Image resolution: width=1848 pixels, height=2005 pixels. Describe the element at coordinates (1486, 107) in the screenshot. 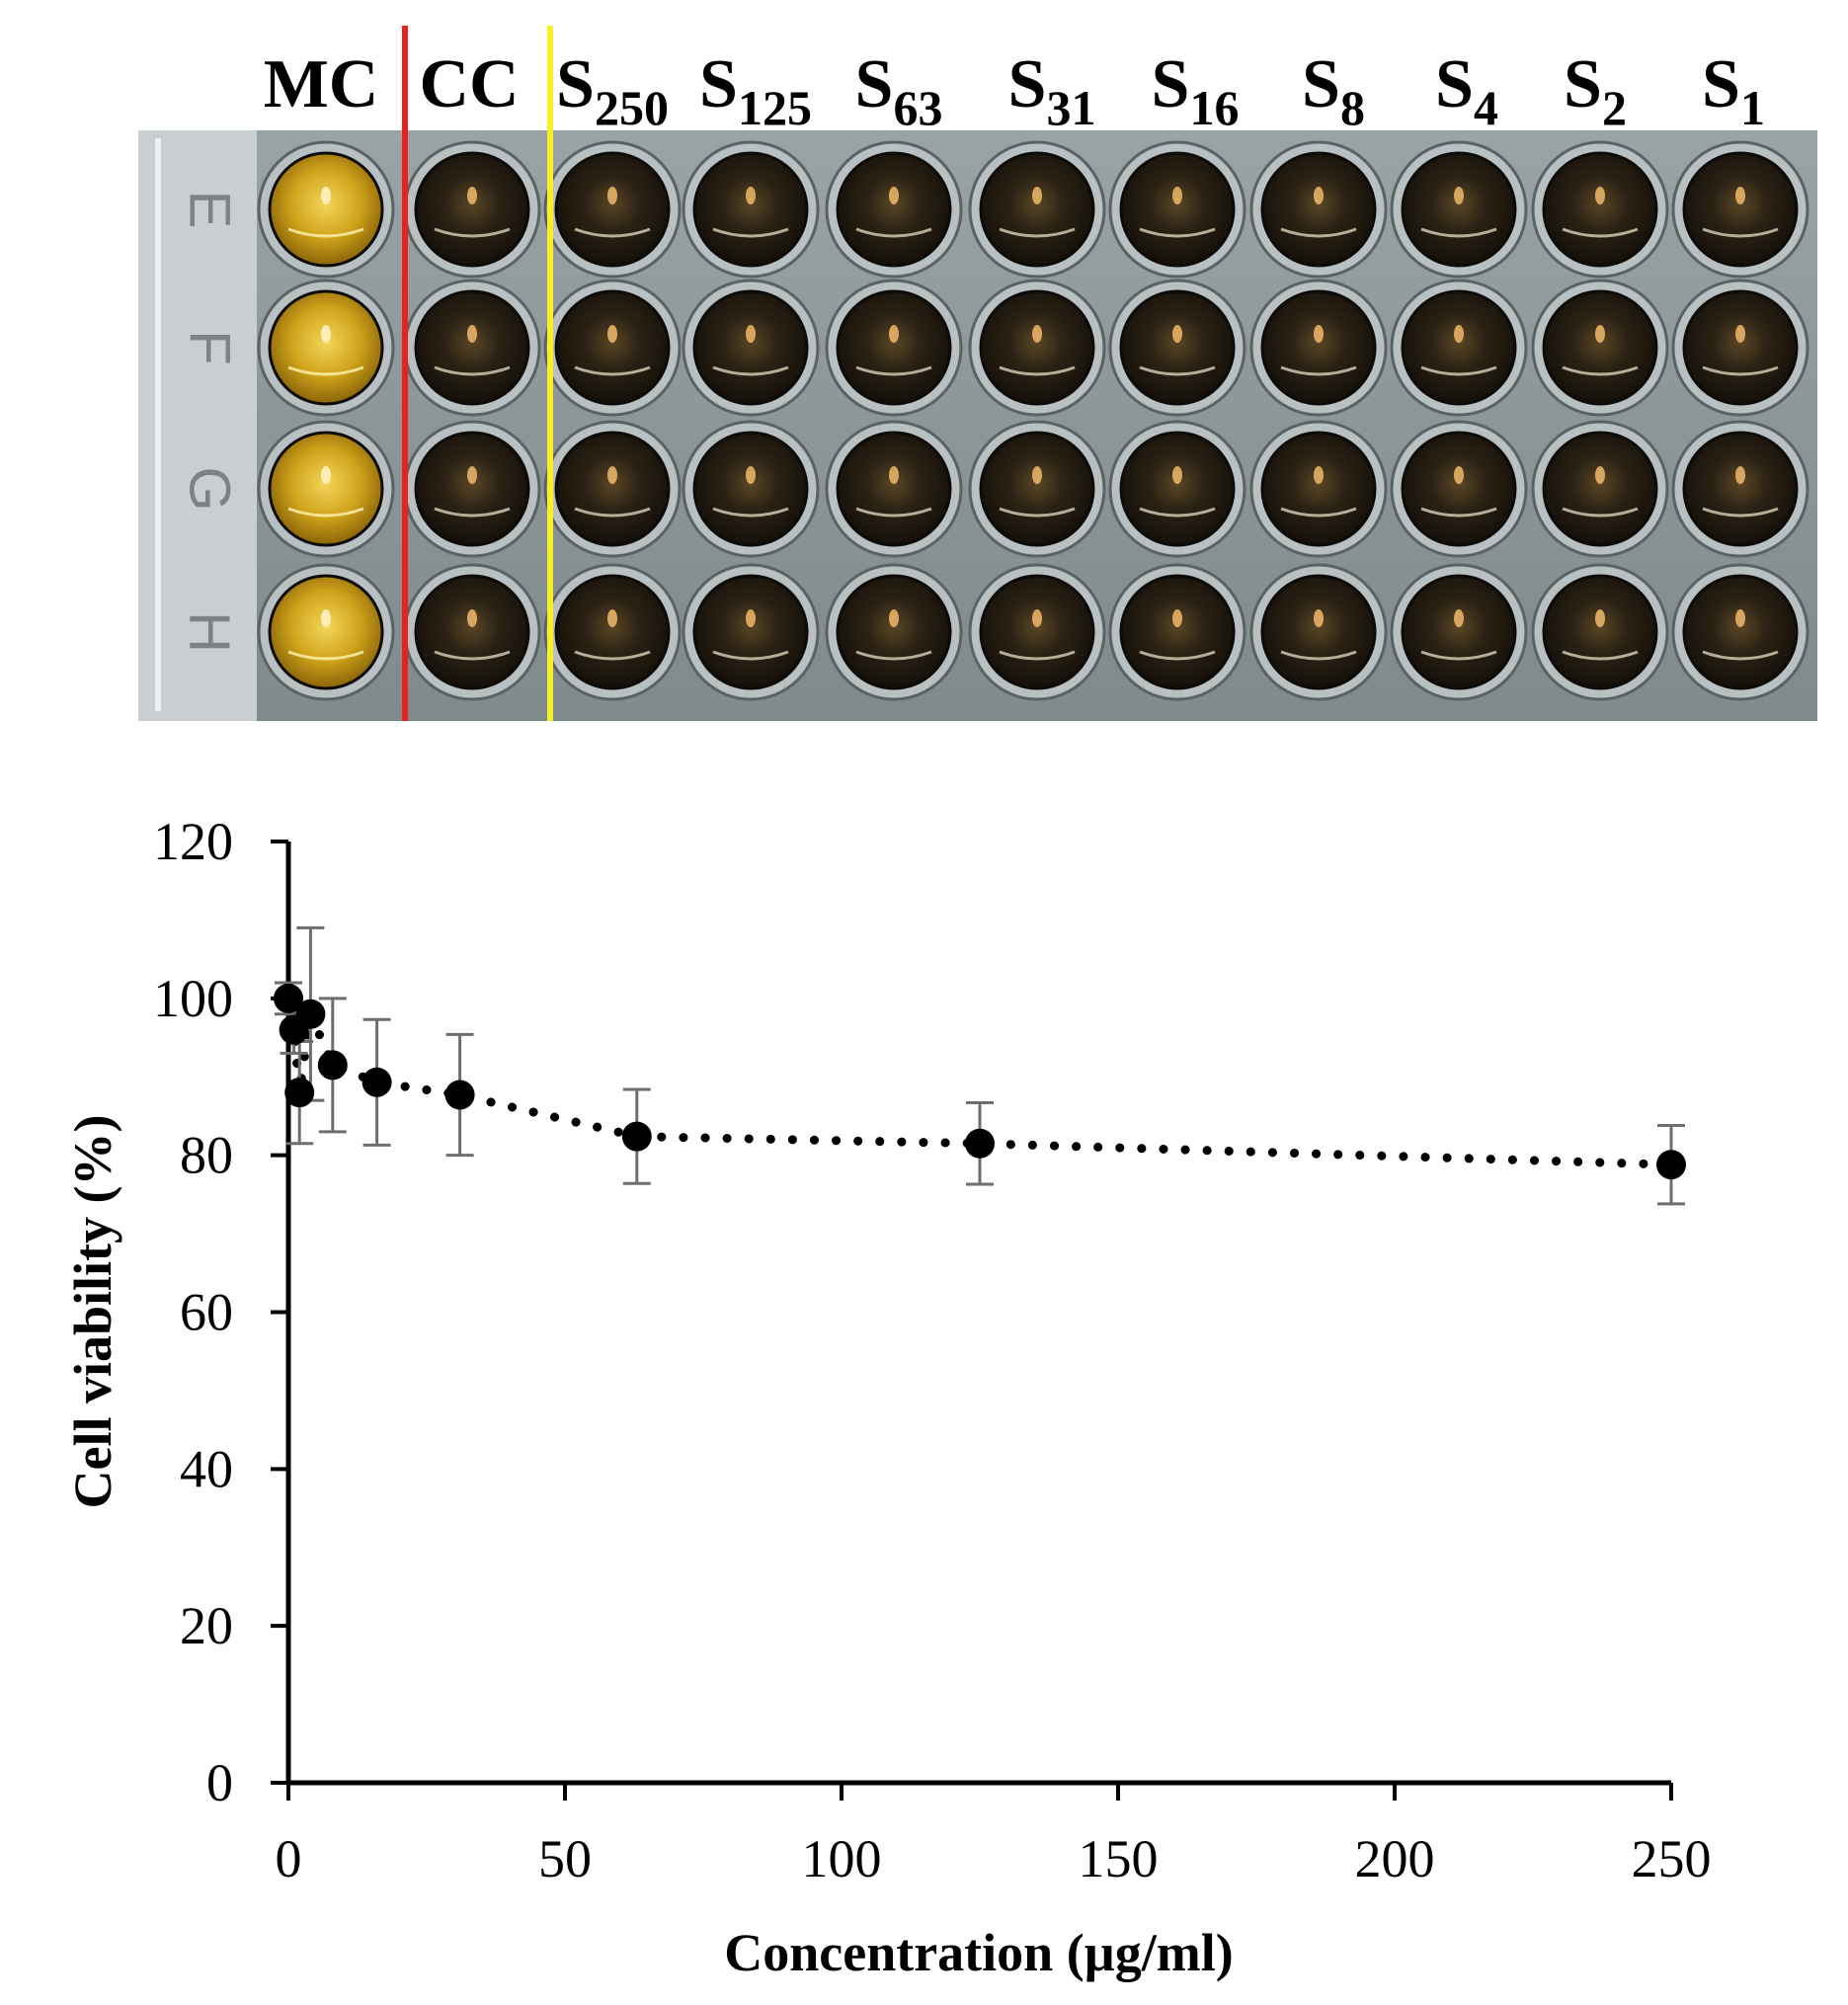

I see `column-label-subscript: 4` at that location.